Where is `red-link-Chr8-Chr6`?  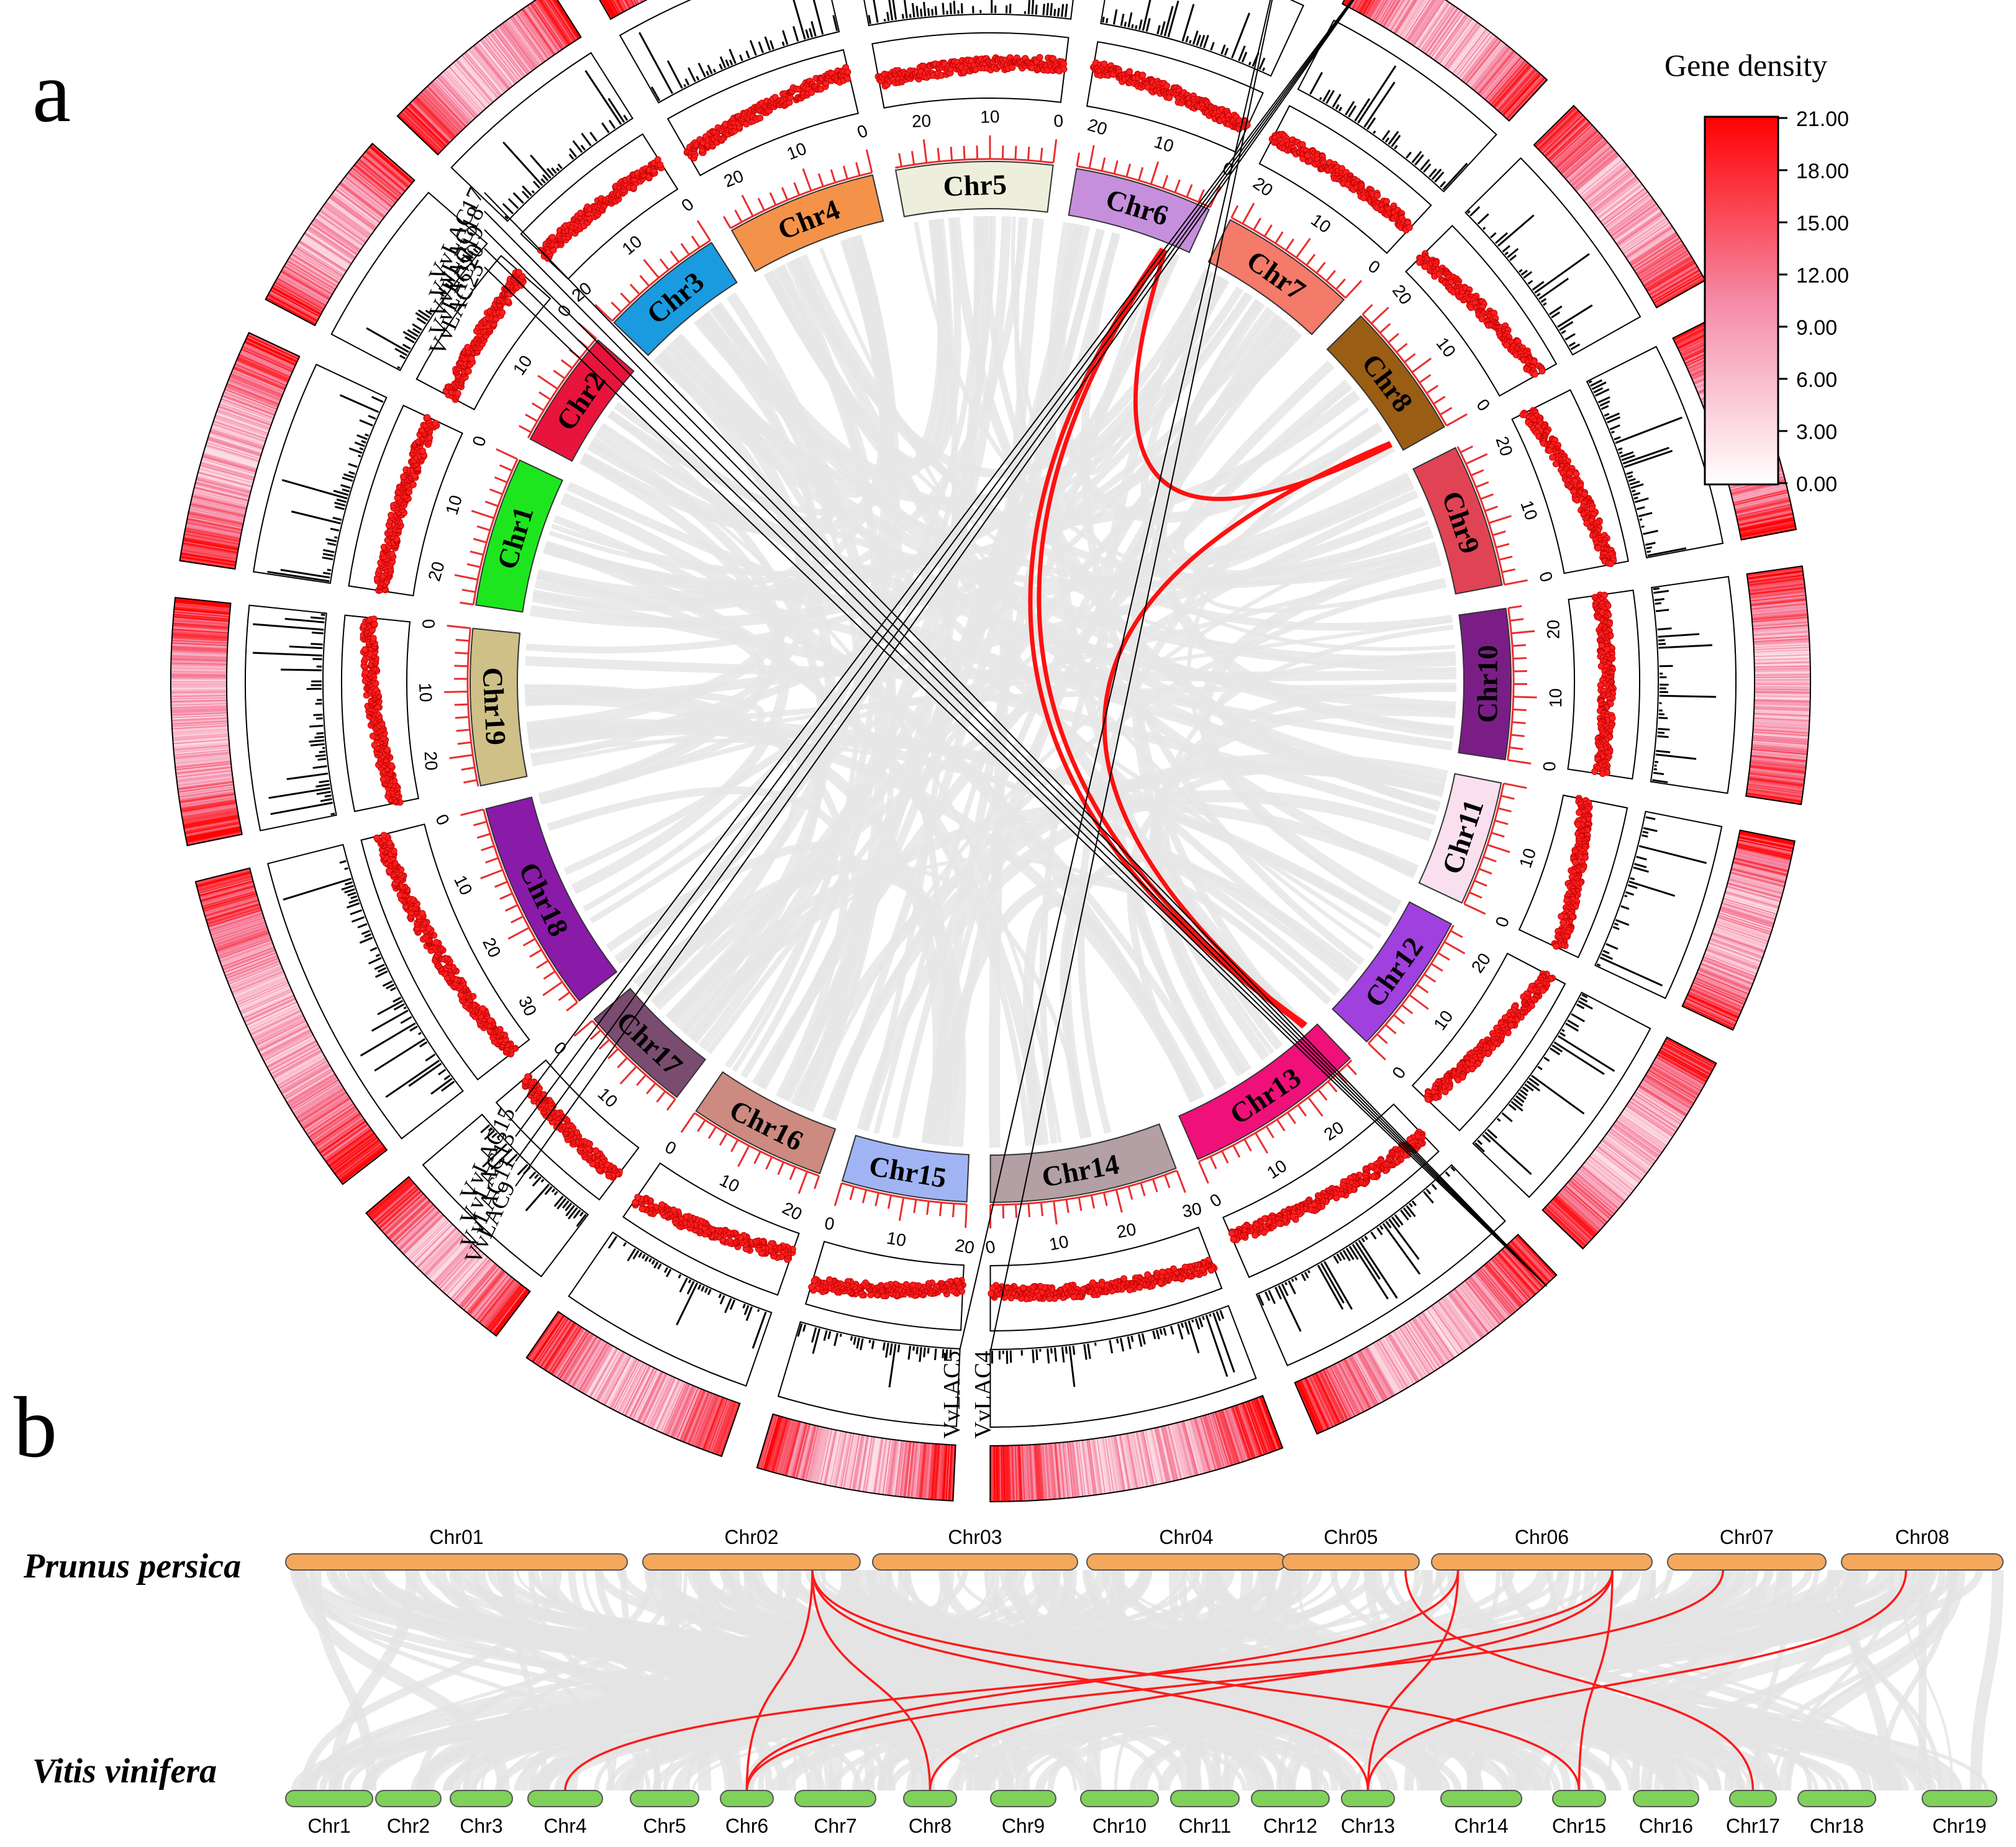
red-link-Chr8-Chr6 is located at coordinates (1263, 375).